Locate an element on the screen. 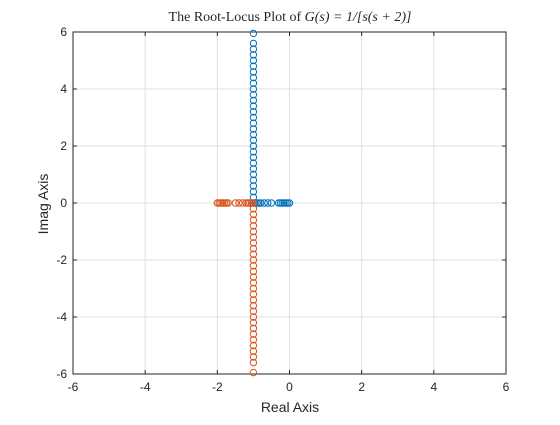 The height and width of the screenshot is (425, 560). x-tick-label: -4 is located at coordinates (145, 387).